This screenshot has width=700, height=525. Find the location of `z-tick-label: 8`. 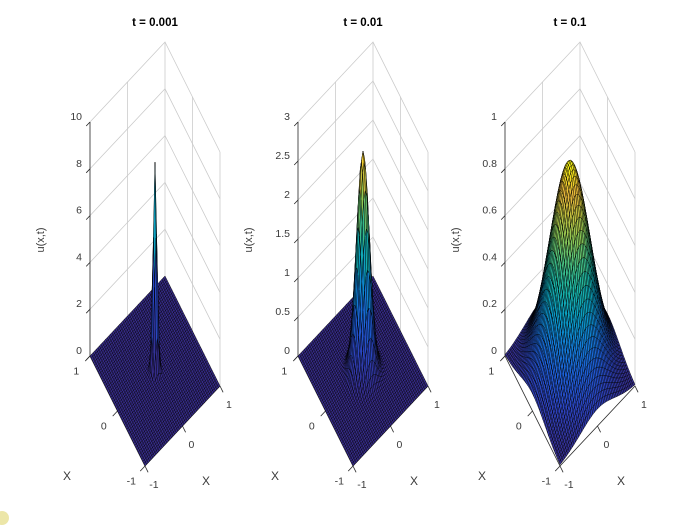

z-tick-label: 8 is located at coordinates (79, 164).